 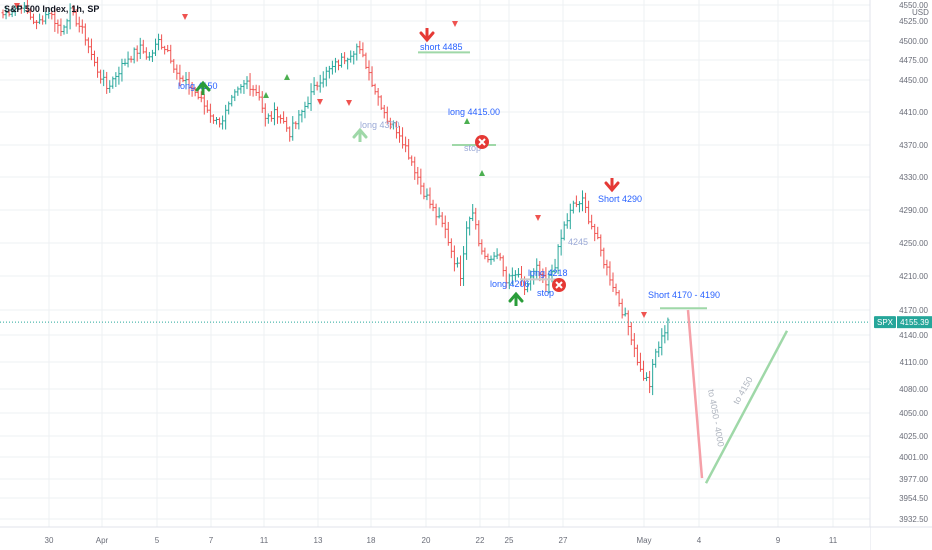 What do you see at coordinates (49, 540) in the screenshot?
I see `time-tick-label: 30` at bounding box center [49, 540].